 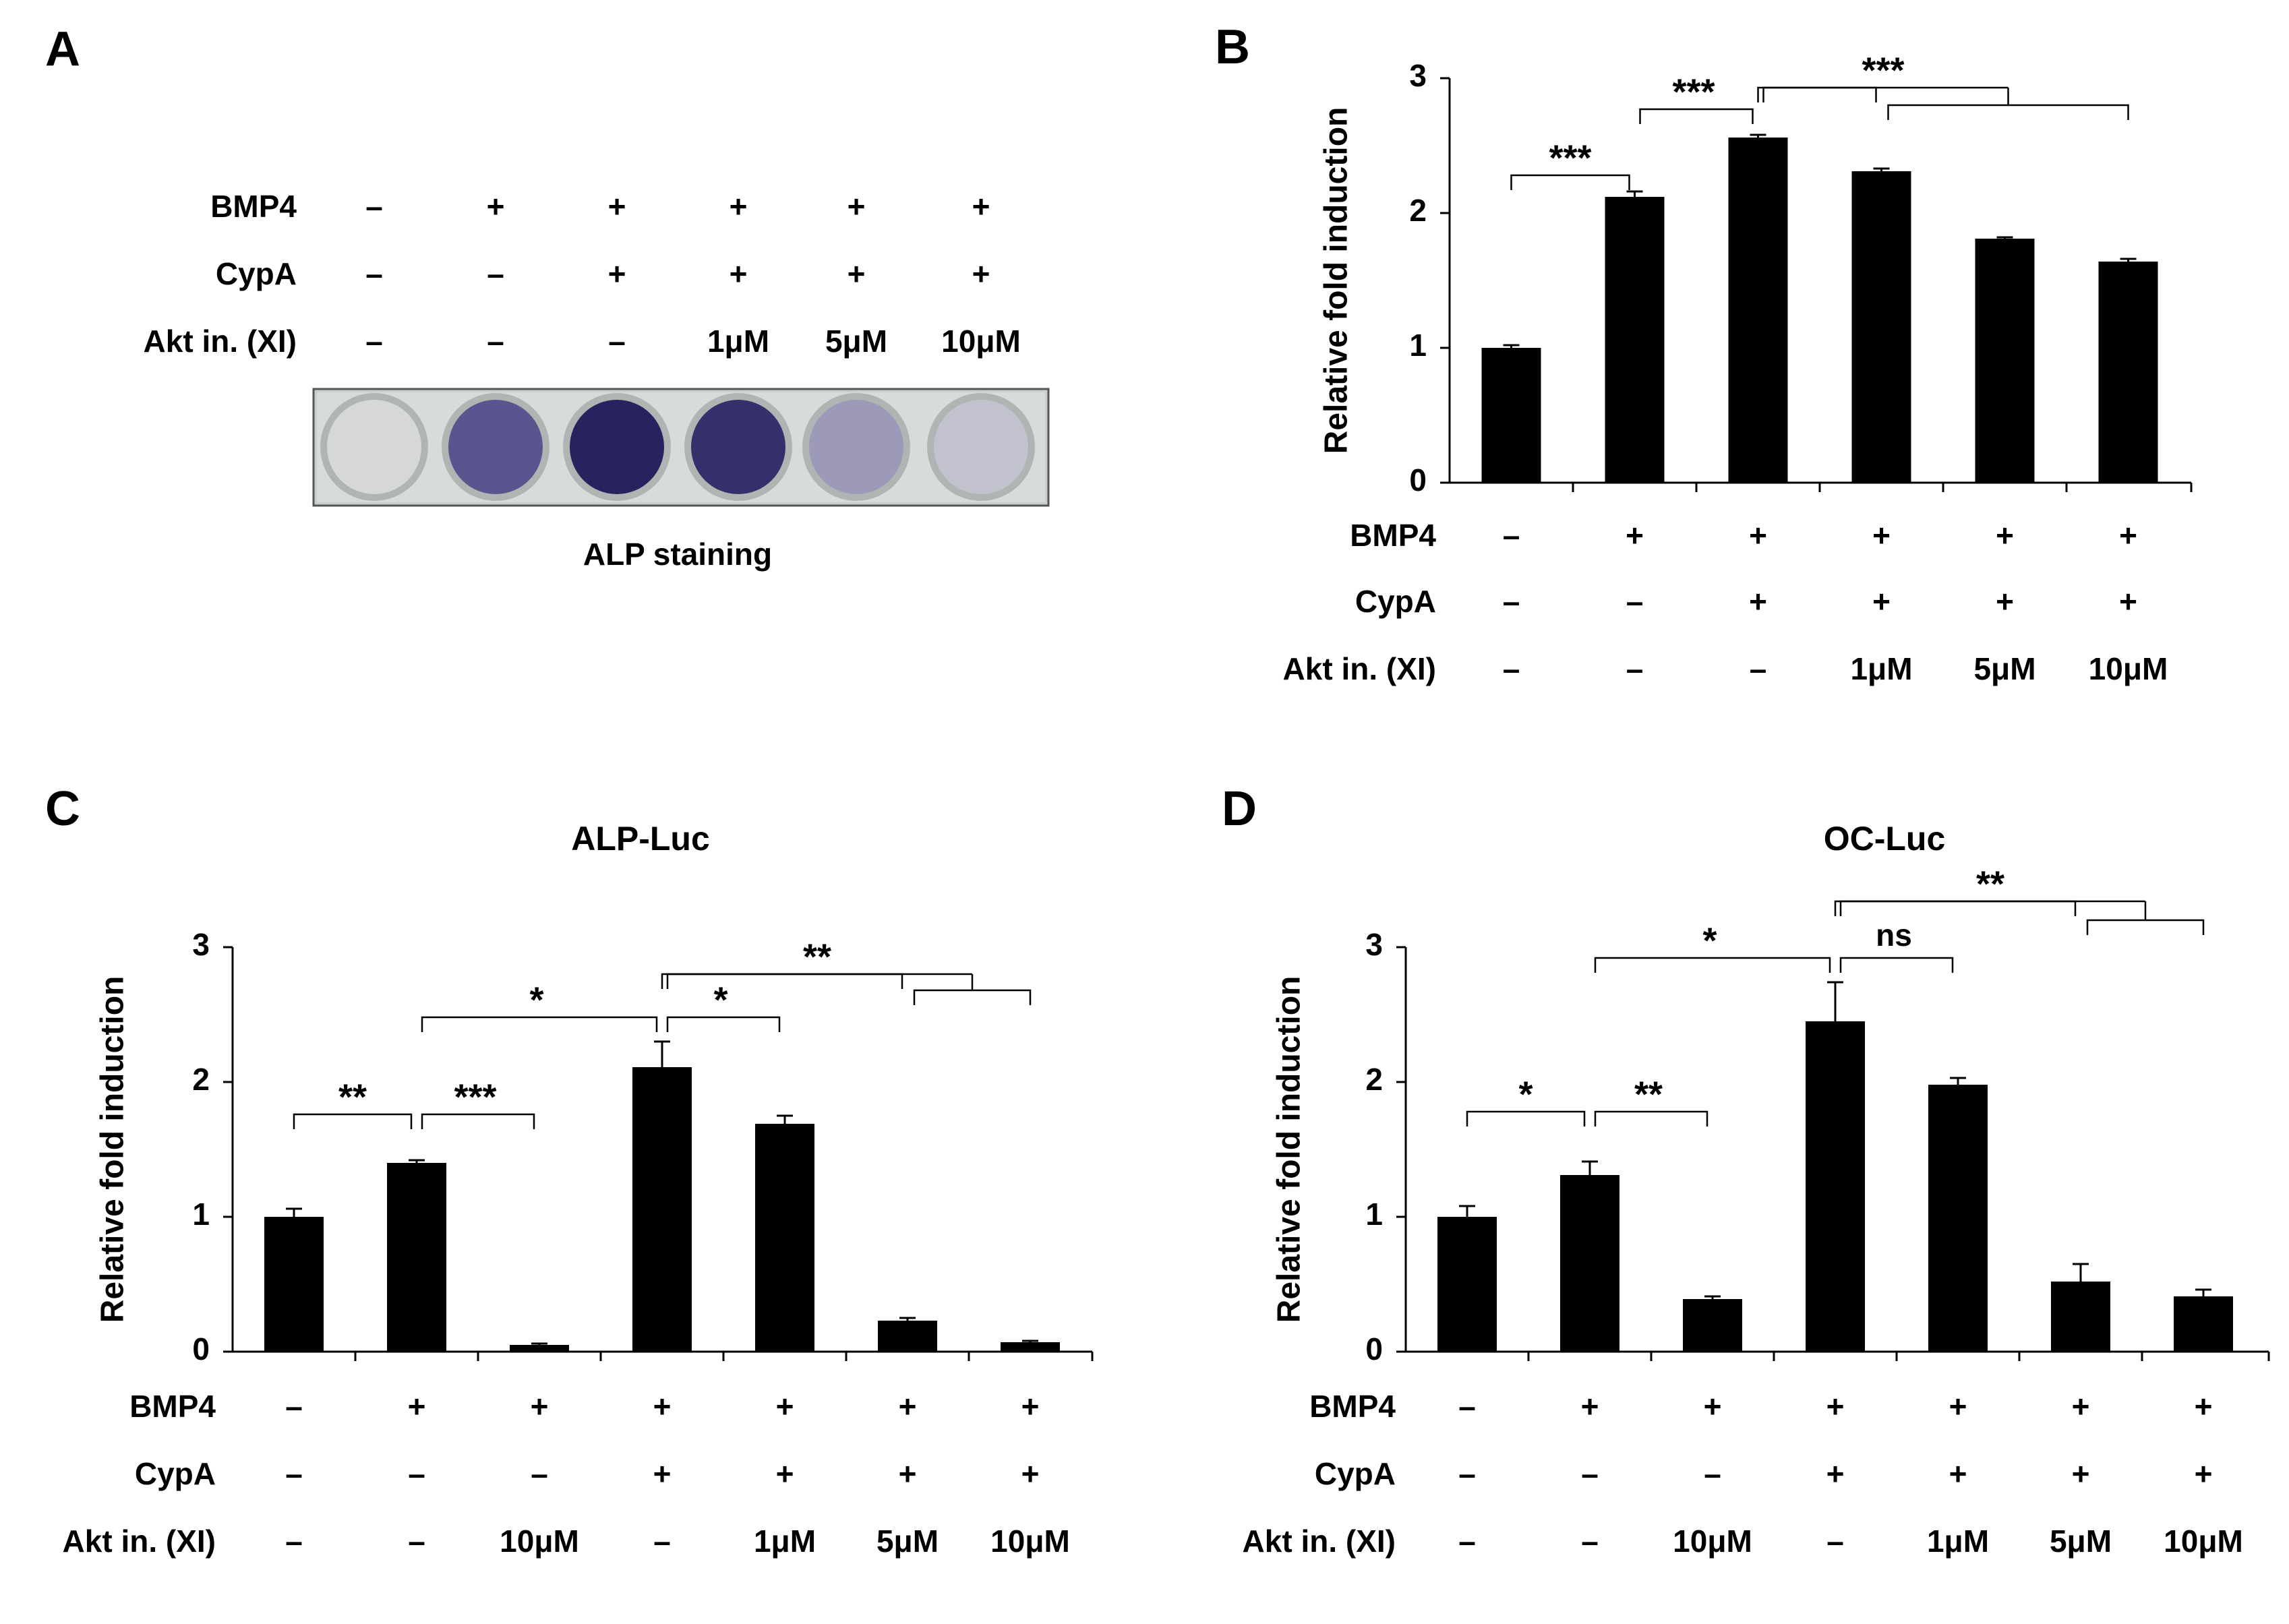 What do you see at coordinates (2146, 927) in the screenshot?
I see `significance-bracket-5-group` at bounding box center [2146, 927].